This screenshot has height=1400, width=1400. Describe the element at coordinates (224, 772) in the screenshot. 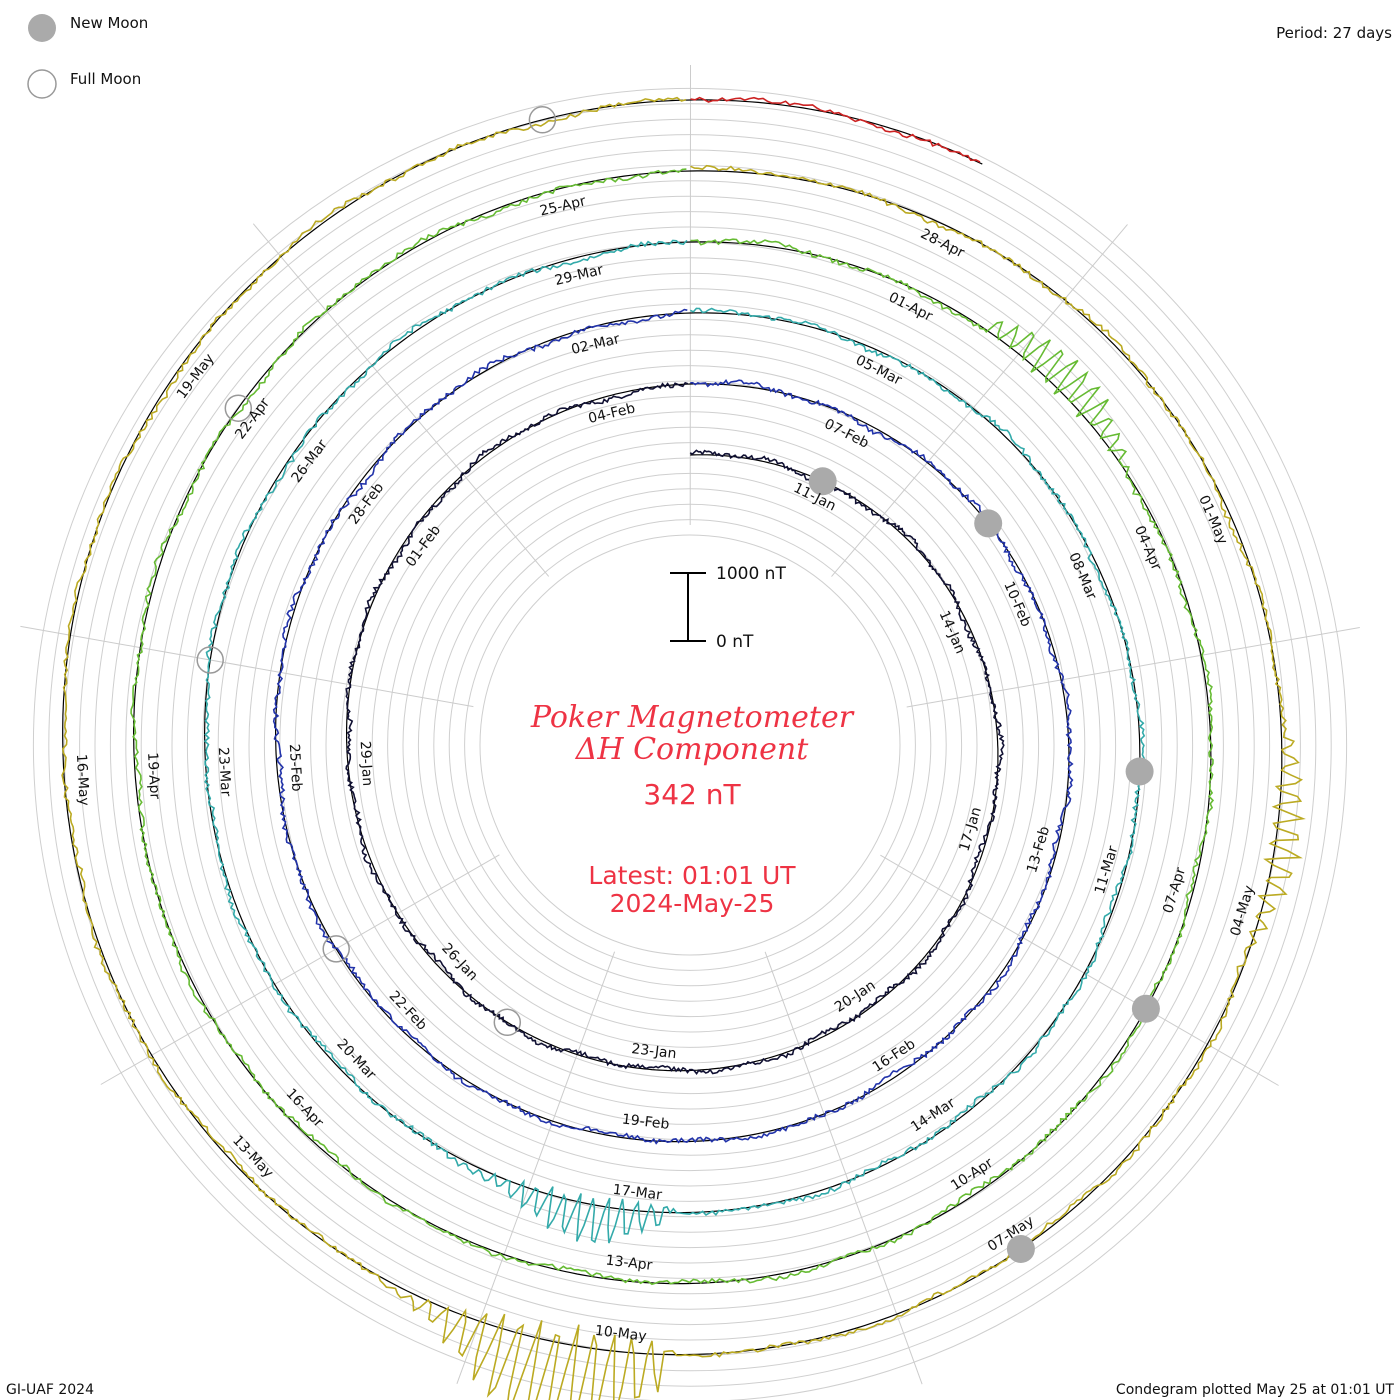

I see `date-label: 23-Mar` at that location.